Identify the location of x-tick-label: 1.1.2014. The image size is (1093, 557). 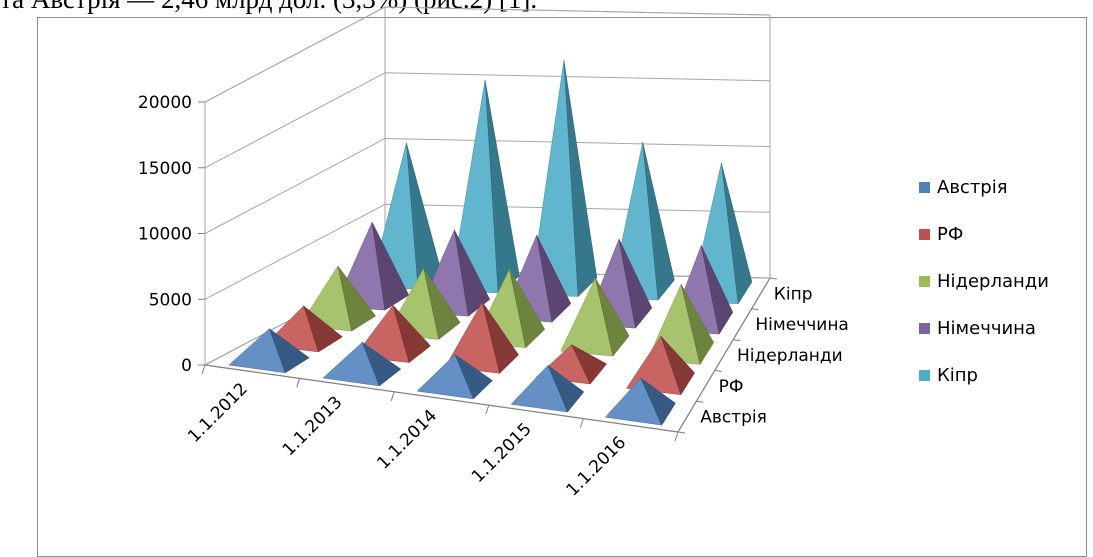
(407, 440).